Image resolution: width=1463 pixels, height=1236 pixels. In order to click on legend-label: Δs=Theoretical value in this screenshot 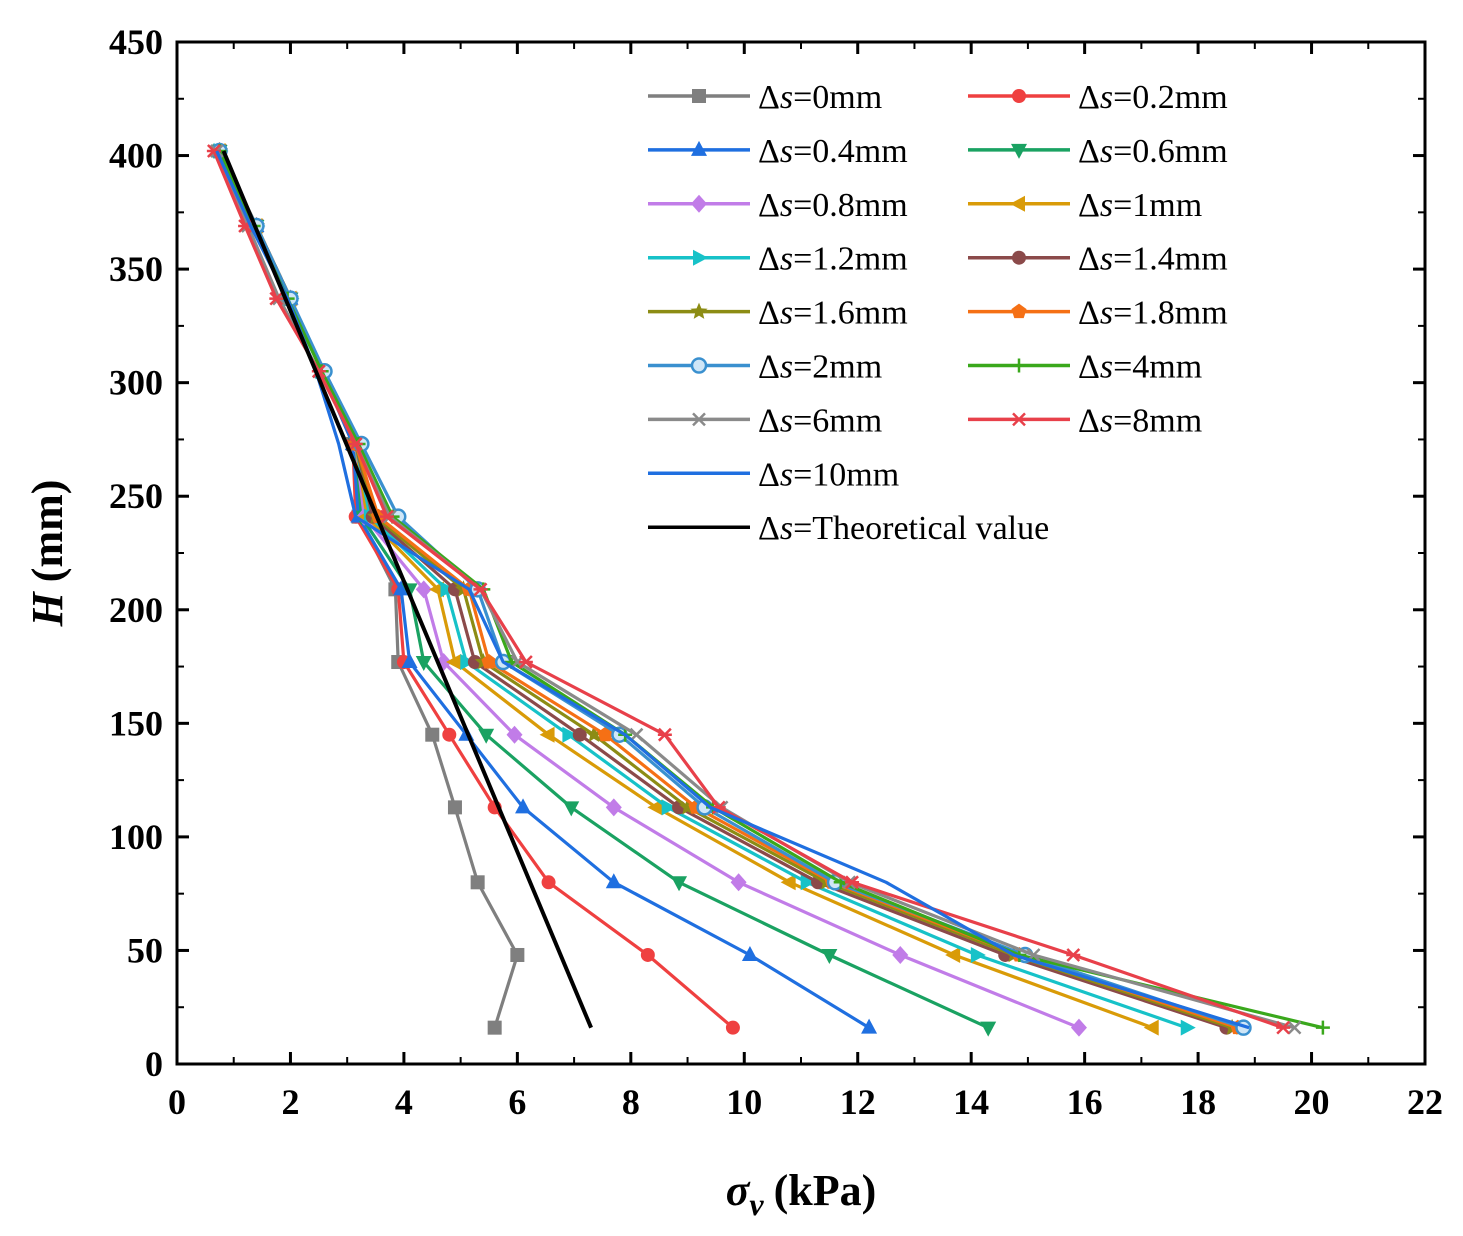, I will do `click(903, 528)`.